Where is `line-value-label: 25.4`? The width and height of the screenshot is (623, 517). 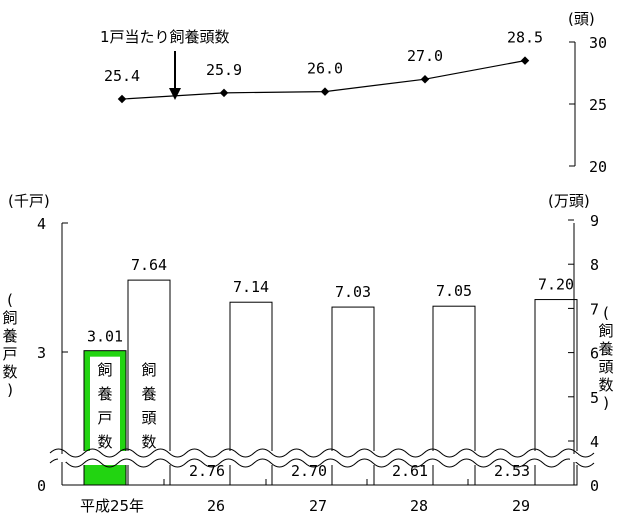 line-value-label: 25.4 is located at coordinates (122, 76).